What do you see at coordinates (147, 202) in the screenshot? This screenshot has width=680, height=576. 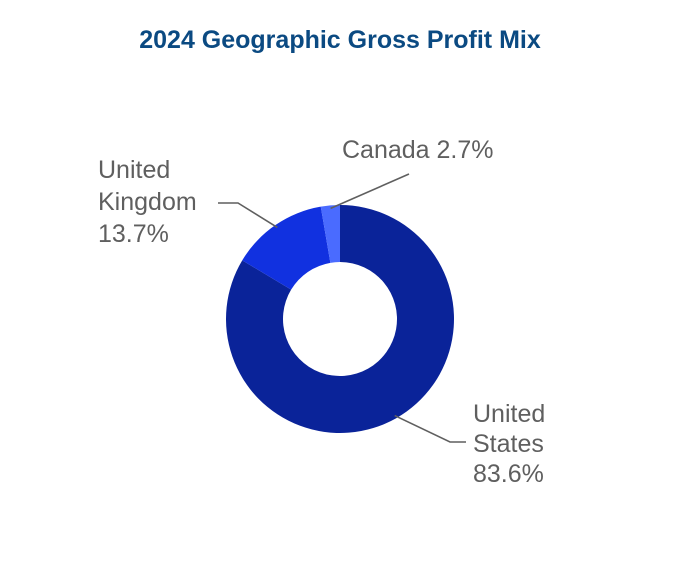 I see `label-united-kingdom-line2: Kingdom` at bounding box center [147, 202].